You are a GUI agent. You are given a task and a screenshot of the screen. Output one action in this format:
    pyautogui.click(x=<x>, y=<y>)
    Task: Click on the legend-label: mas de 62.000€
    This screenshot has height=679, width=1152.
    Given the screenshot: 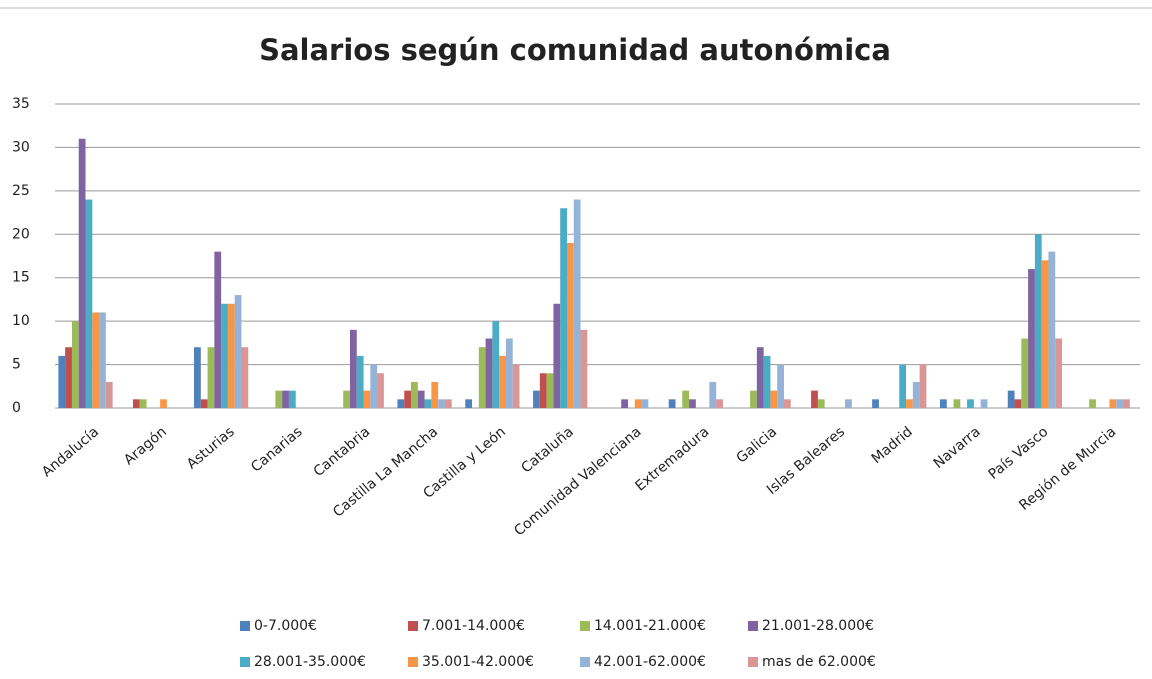 What is the action you would take?
    pyautogui.click(x=819, y=662)
    